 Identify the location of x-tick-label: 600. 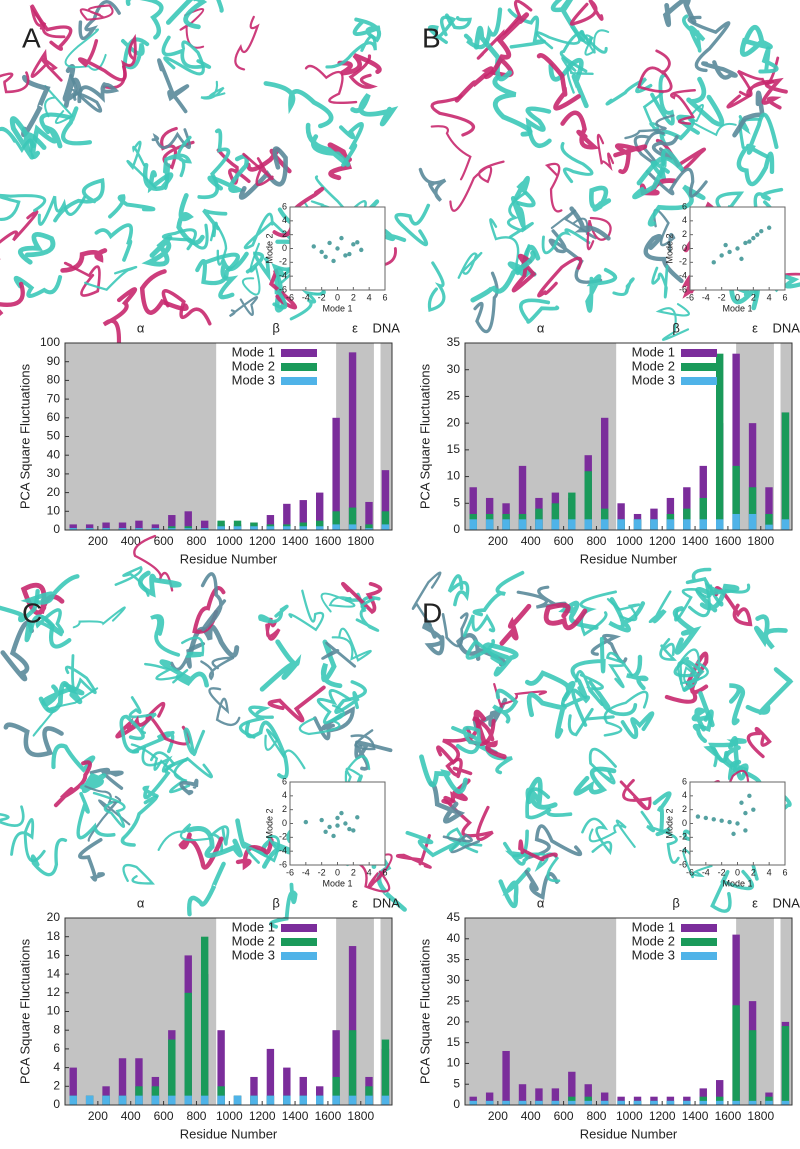
(164, 541).